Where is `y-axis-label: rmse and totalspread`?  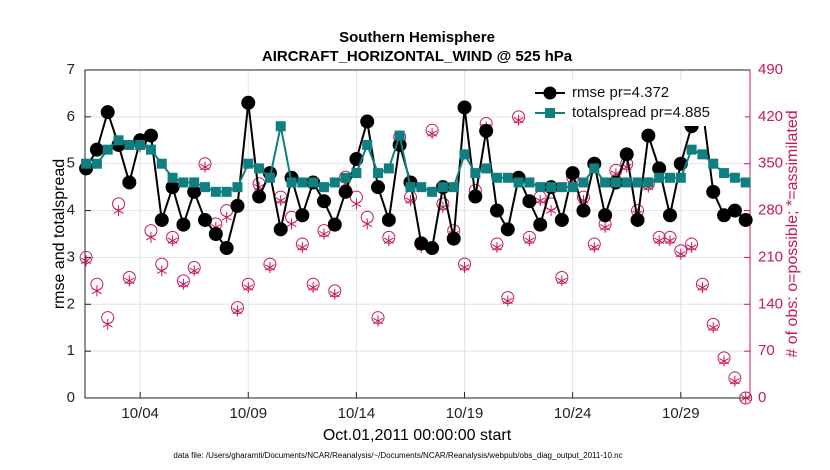 y-axis-label: rmse and totalspread is located at coordinates (59, 234).